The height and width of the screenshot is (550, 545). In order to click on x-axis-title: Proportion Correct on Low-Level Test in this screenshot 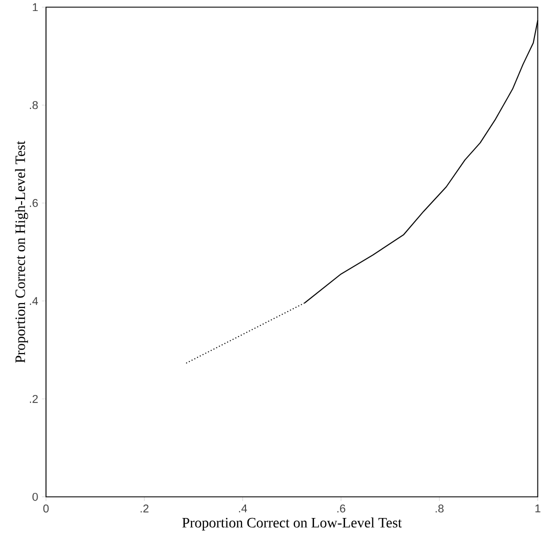, I will do `click(292, 523)`.